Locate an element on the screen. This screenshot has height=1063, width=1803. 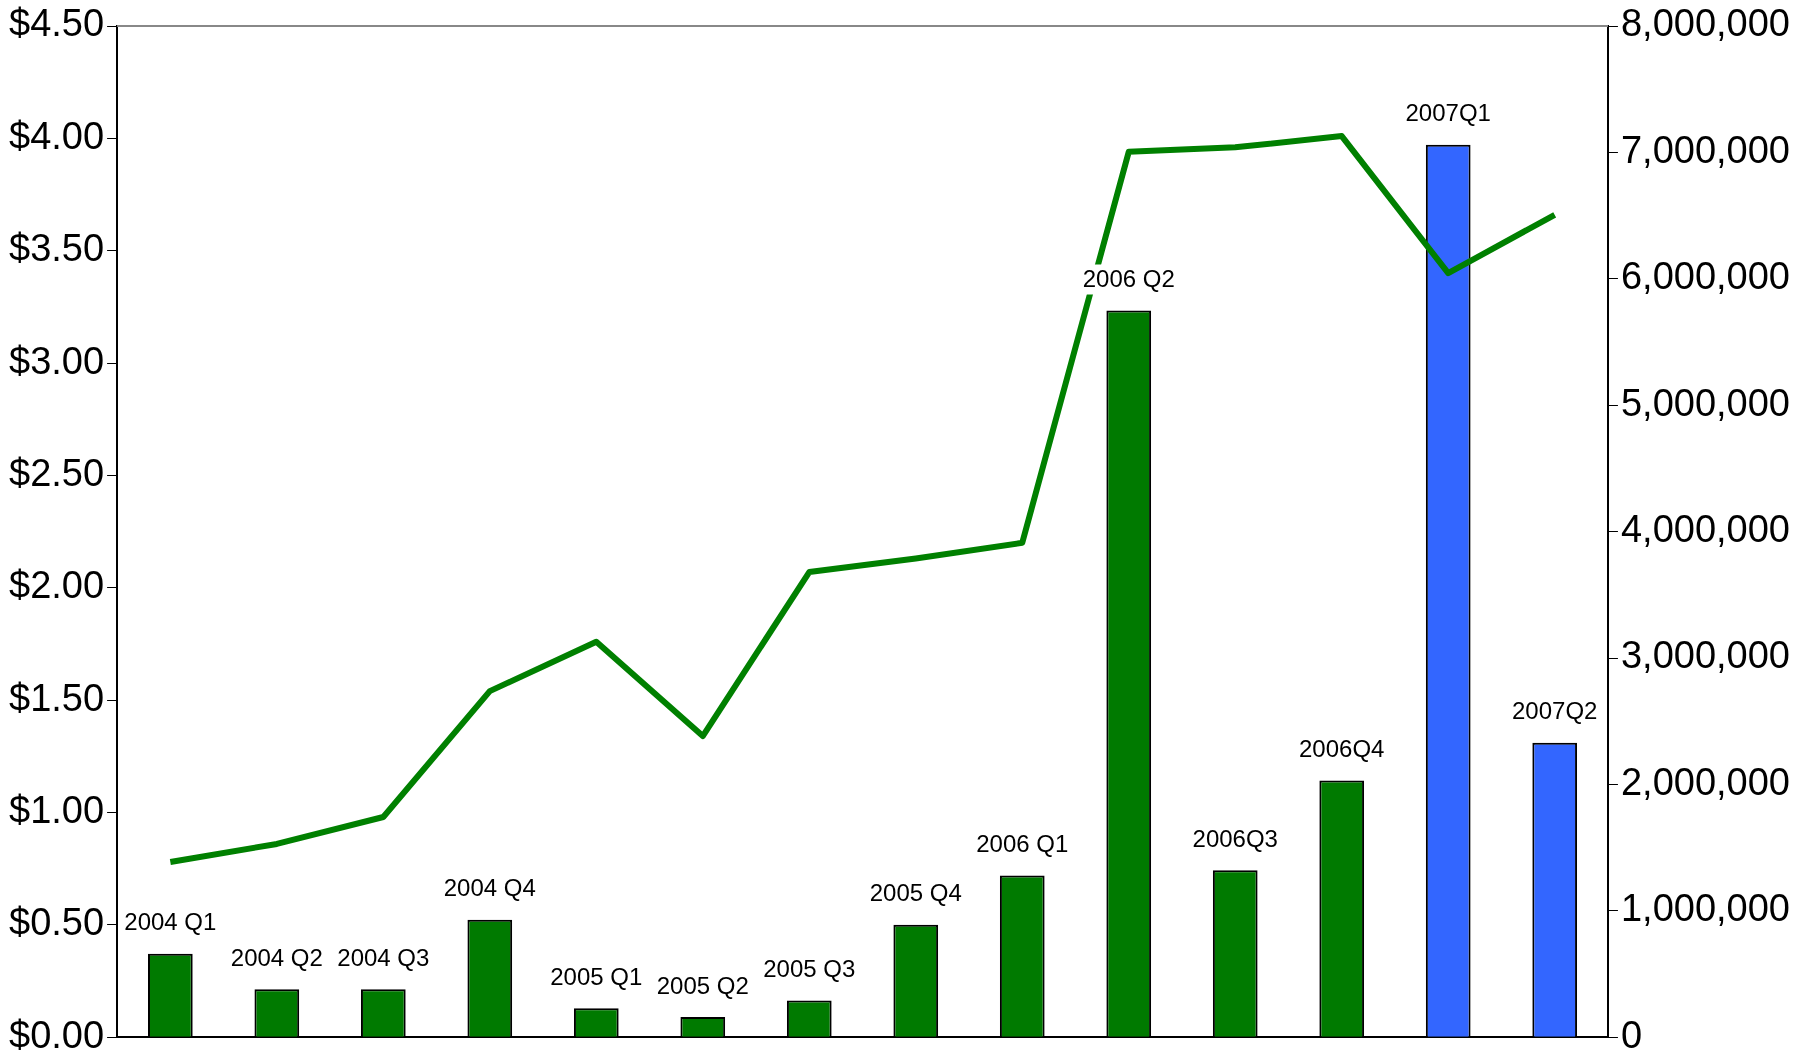
y-tick-label: $0.50 is located at coordinates (57, 922).